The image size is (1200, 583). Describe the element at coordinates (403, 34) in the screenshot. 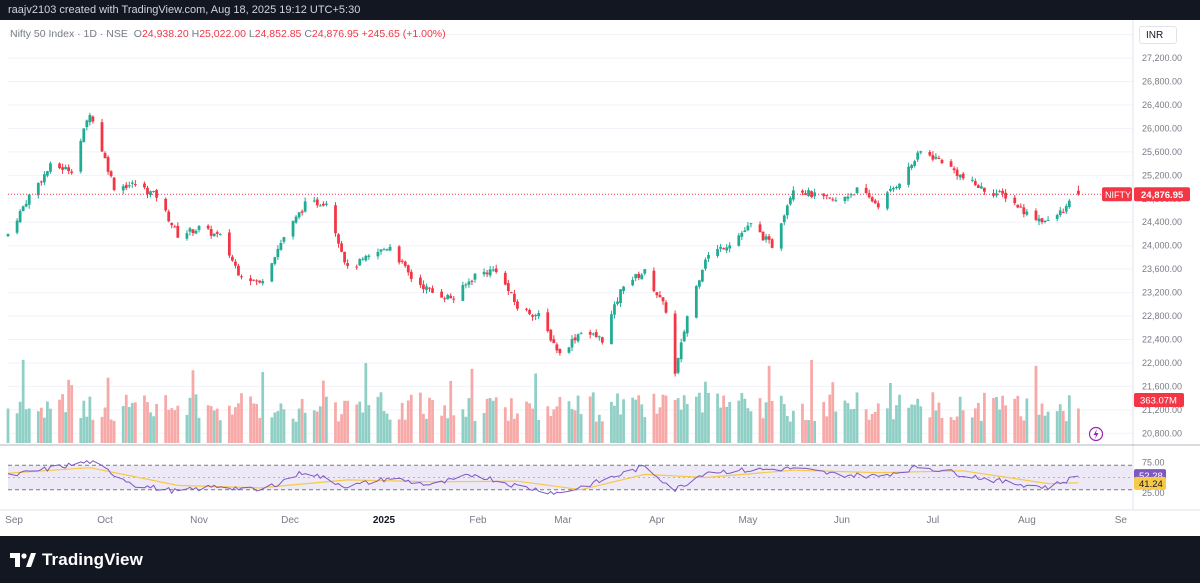

I see `change-value: +245.65 (+1.00%)` at that location.